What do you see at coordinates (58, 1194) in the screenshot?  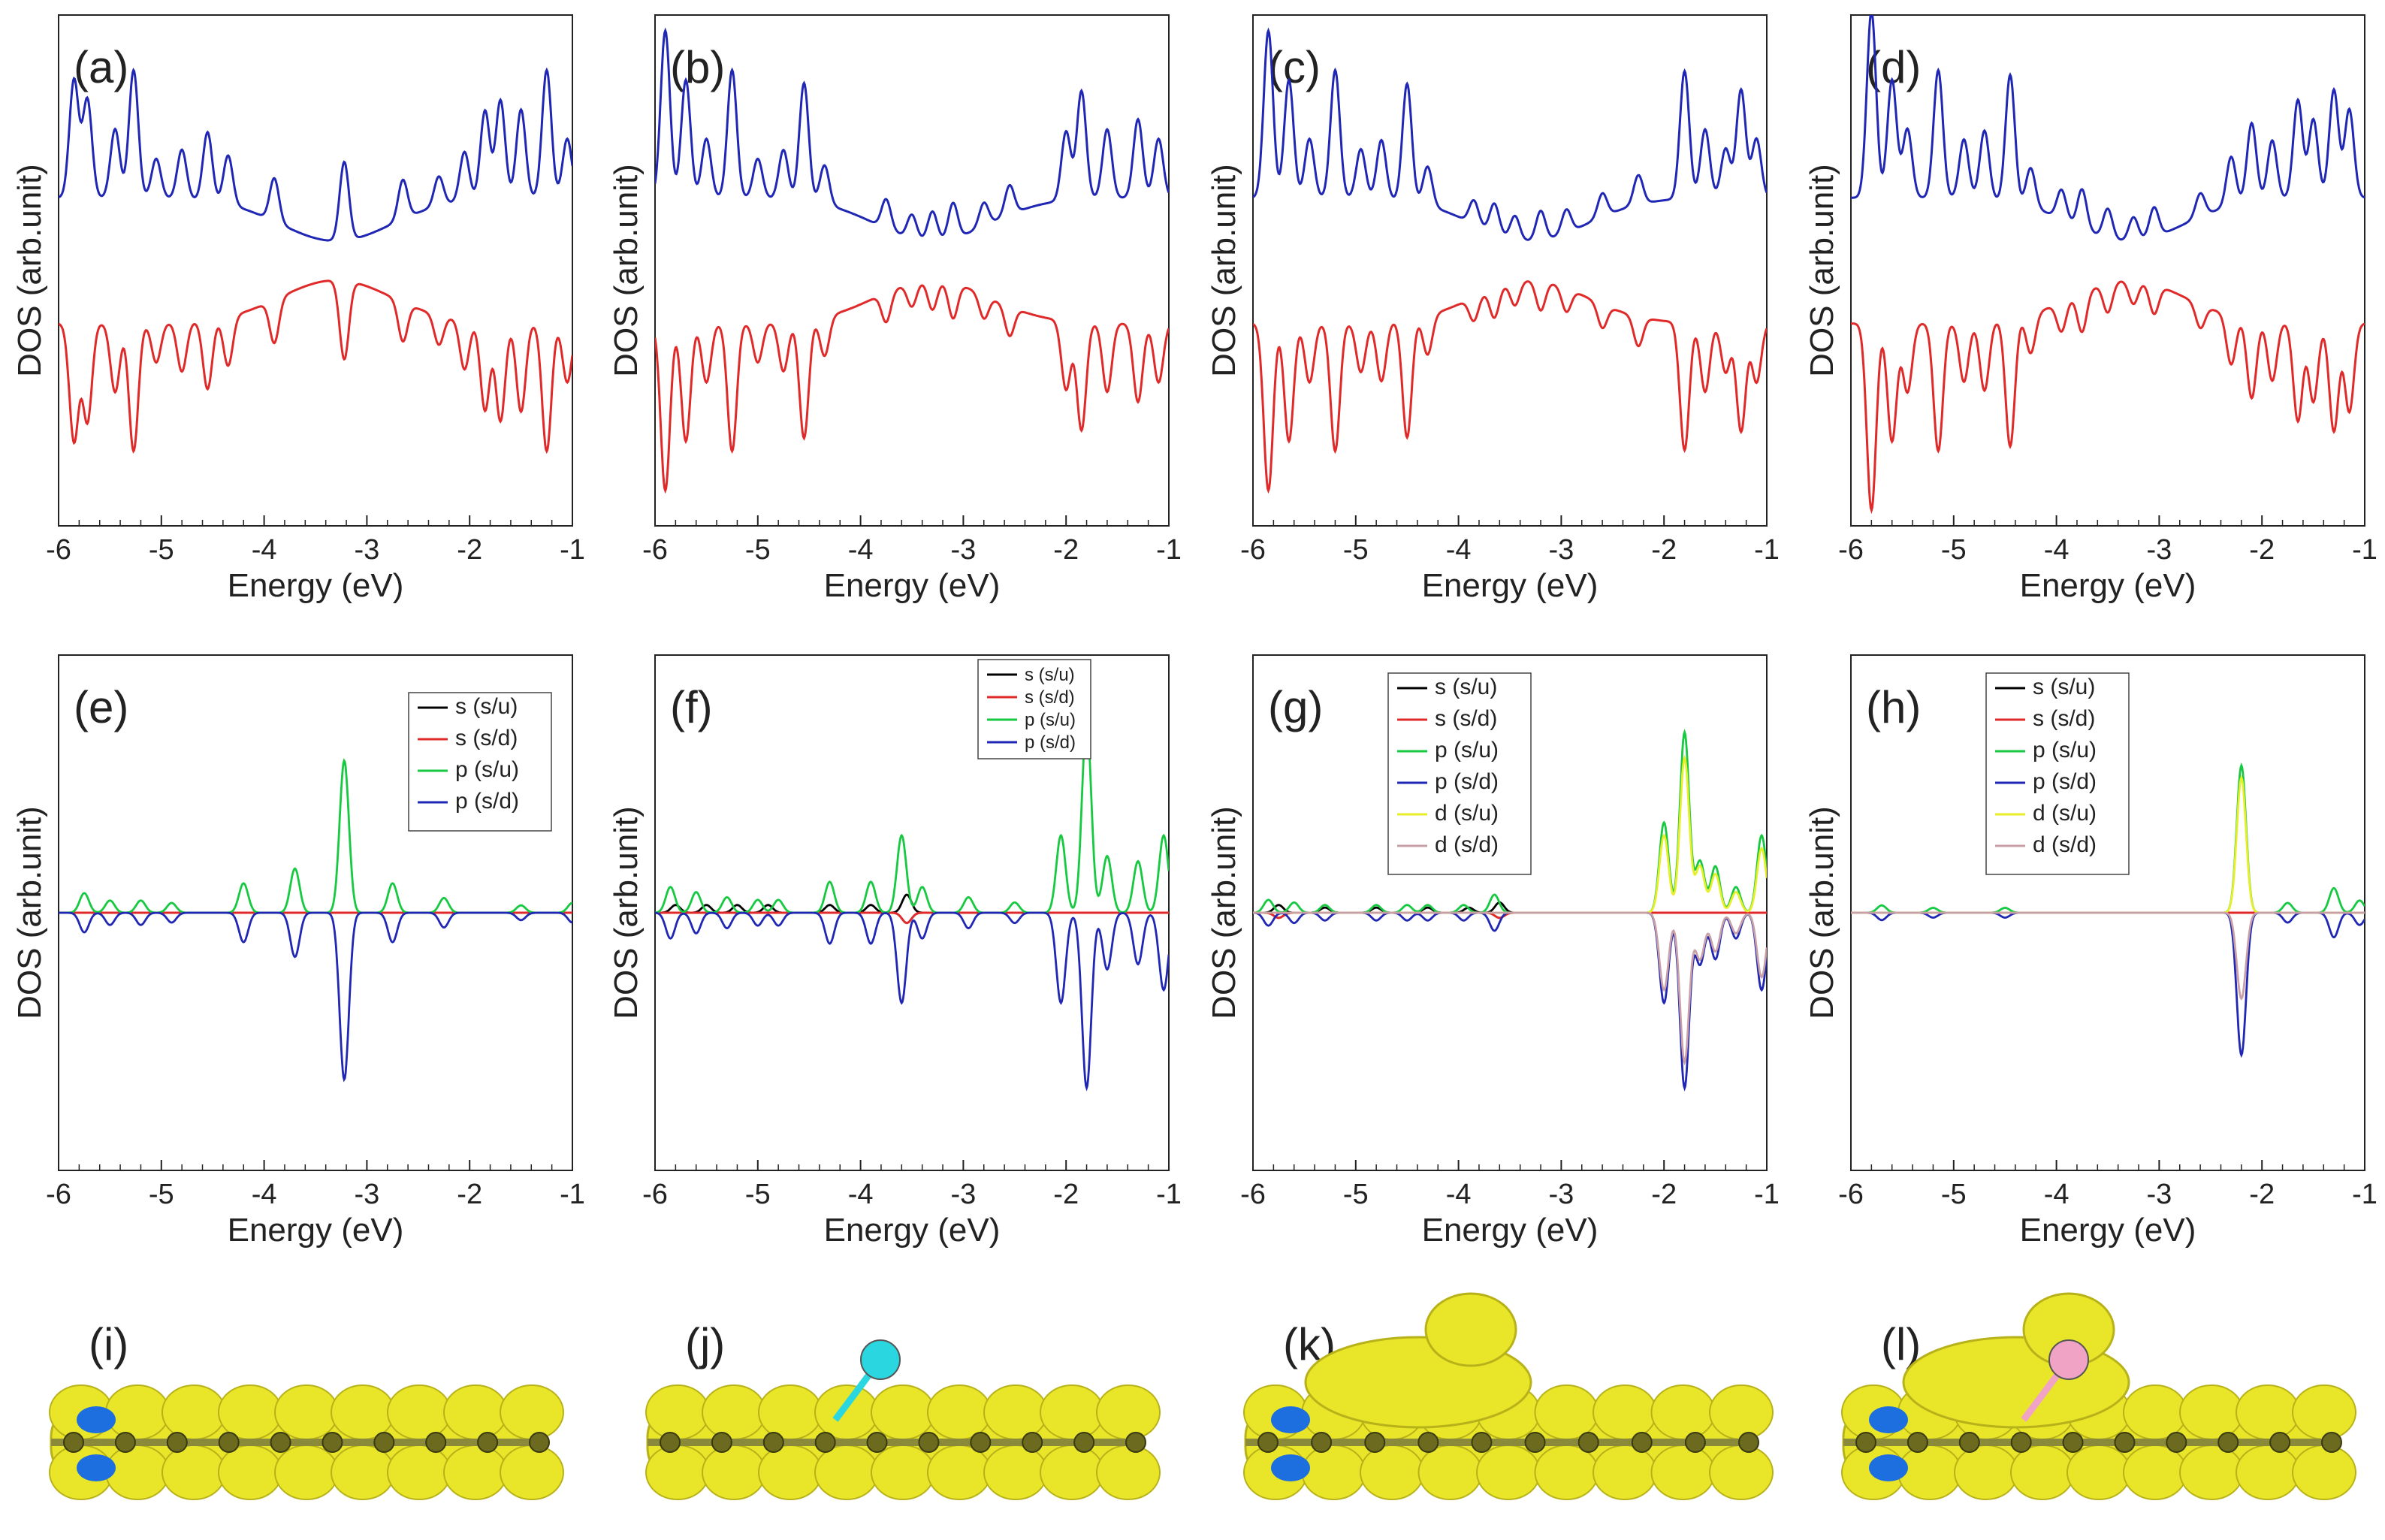 I see `x-tick-label: -6` at bounding box center [58, 1194].